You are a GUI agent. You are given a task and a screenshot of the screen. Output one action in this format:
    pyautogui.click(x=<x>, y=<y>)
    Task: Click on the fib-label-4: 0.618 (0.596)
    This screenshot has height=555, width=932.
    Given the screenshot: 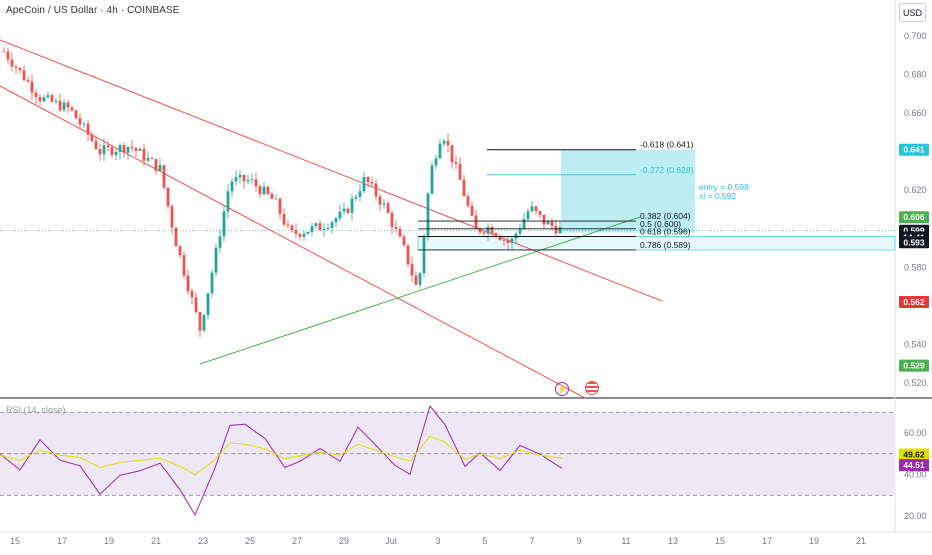 What is the action you would take?
    pyautogui.click(x=665, y=231)
    